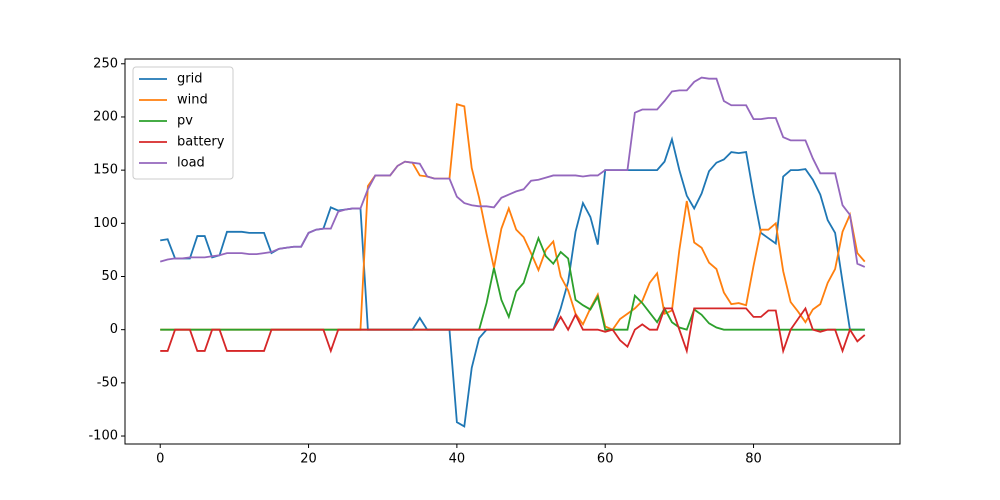  I want to click on x-tick-label: 0, so click(160, 459).